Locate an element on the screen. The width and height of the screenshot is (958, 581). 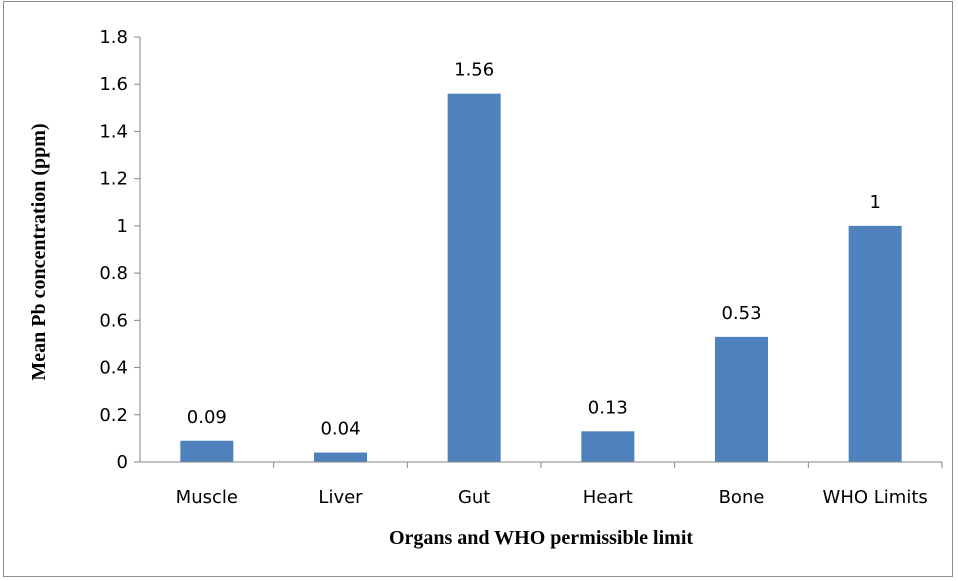
bar-gut is located at coordinates (474, 278).